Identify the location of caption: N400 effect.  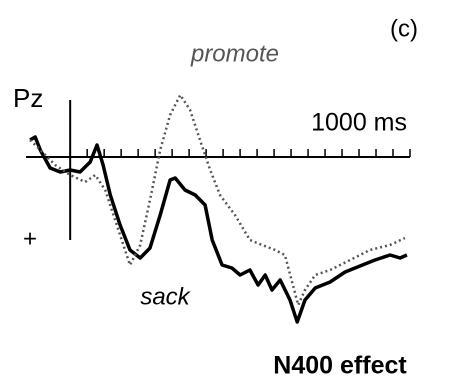
(340, 366).